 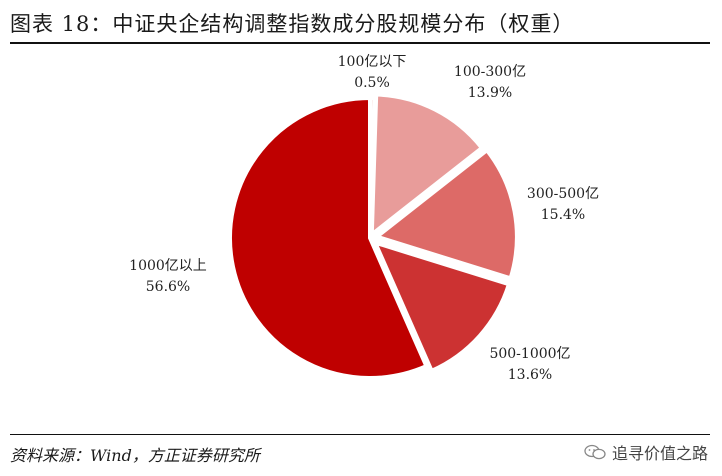 I want to click on wechat-icon, so click(x=595, y=452).